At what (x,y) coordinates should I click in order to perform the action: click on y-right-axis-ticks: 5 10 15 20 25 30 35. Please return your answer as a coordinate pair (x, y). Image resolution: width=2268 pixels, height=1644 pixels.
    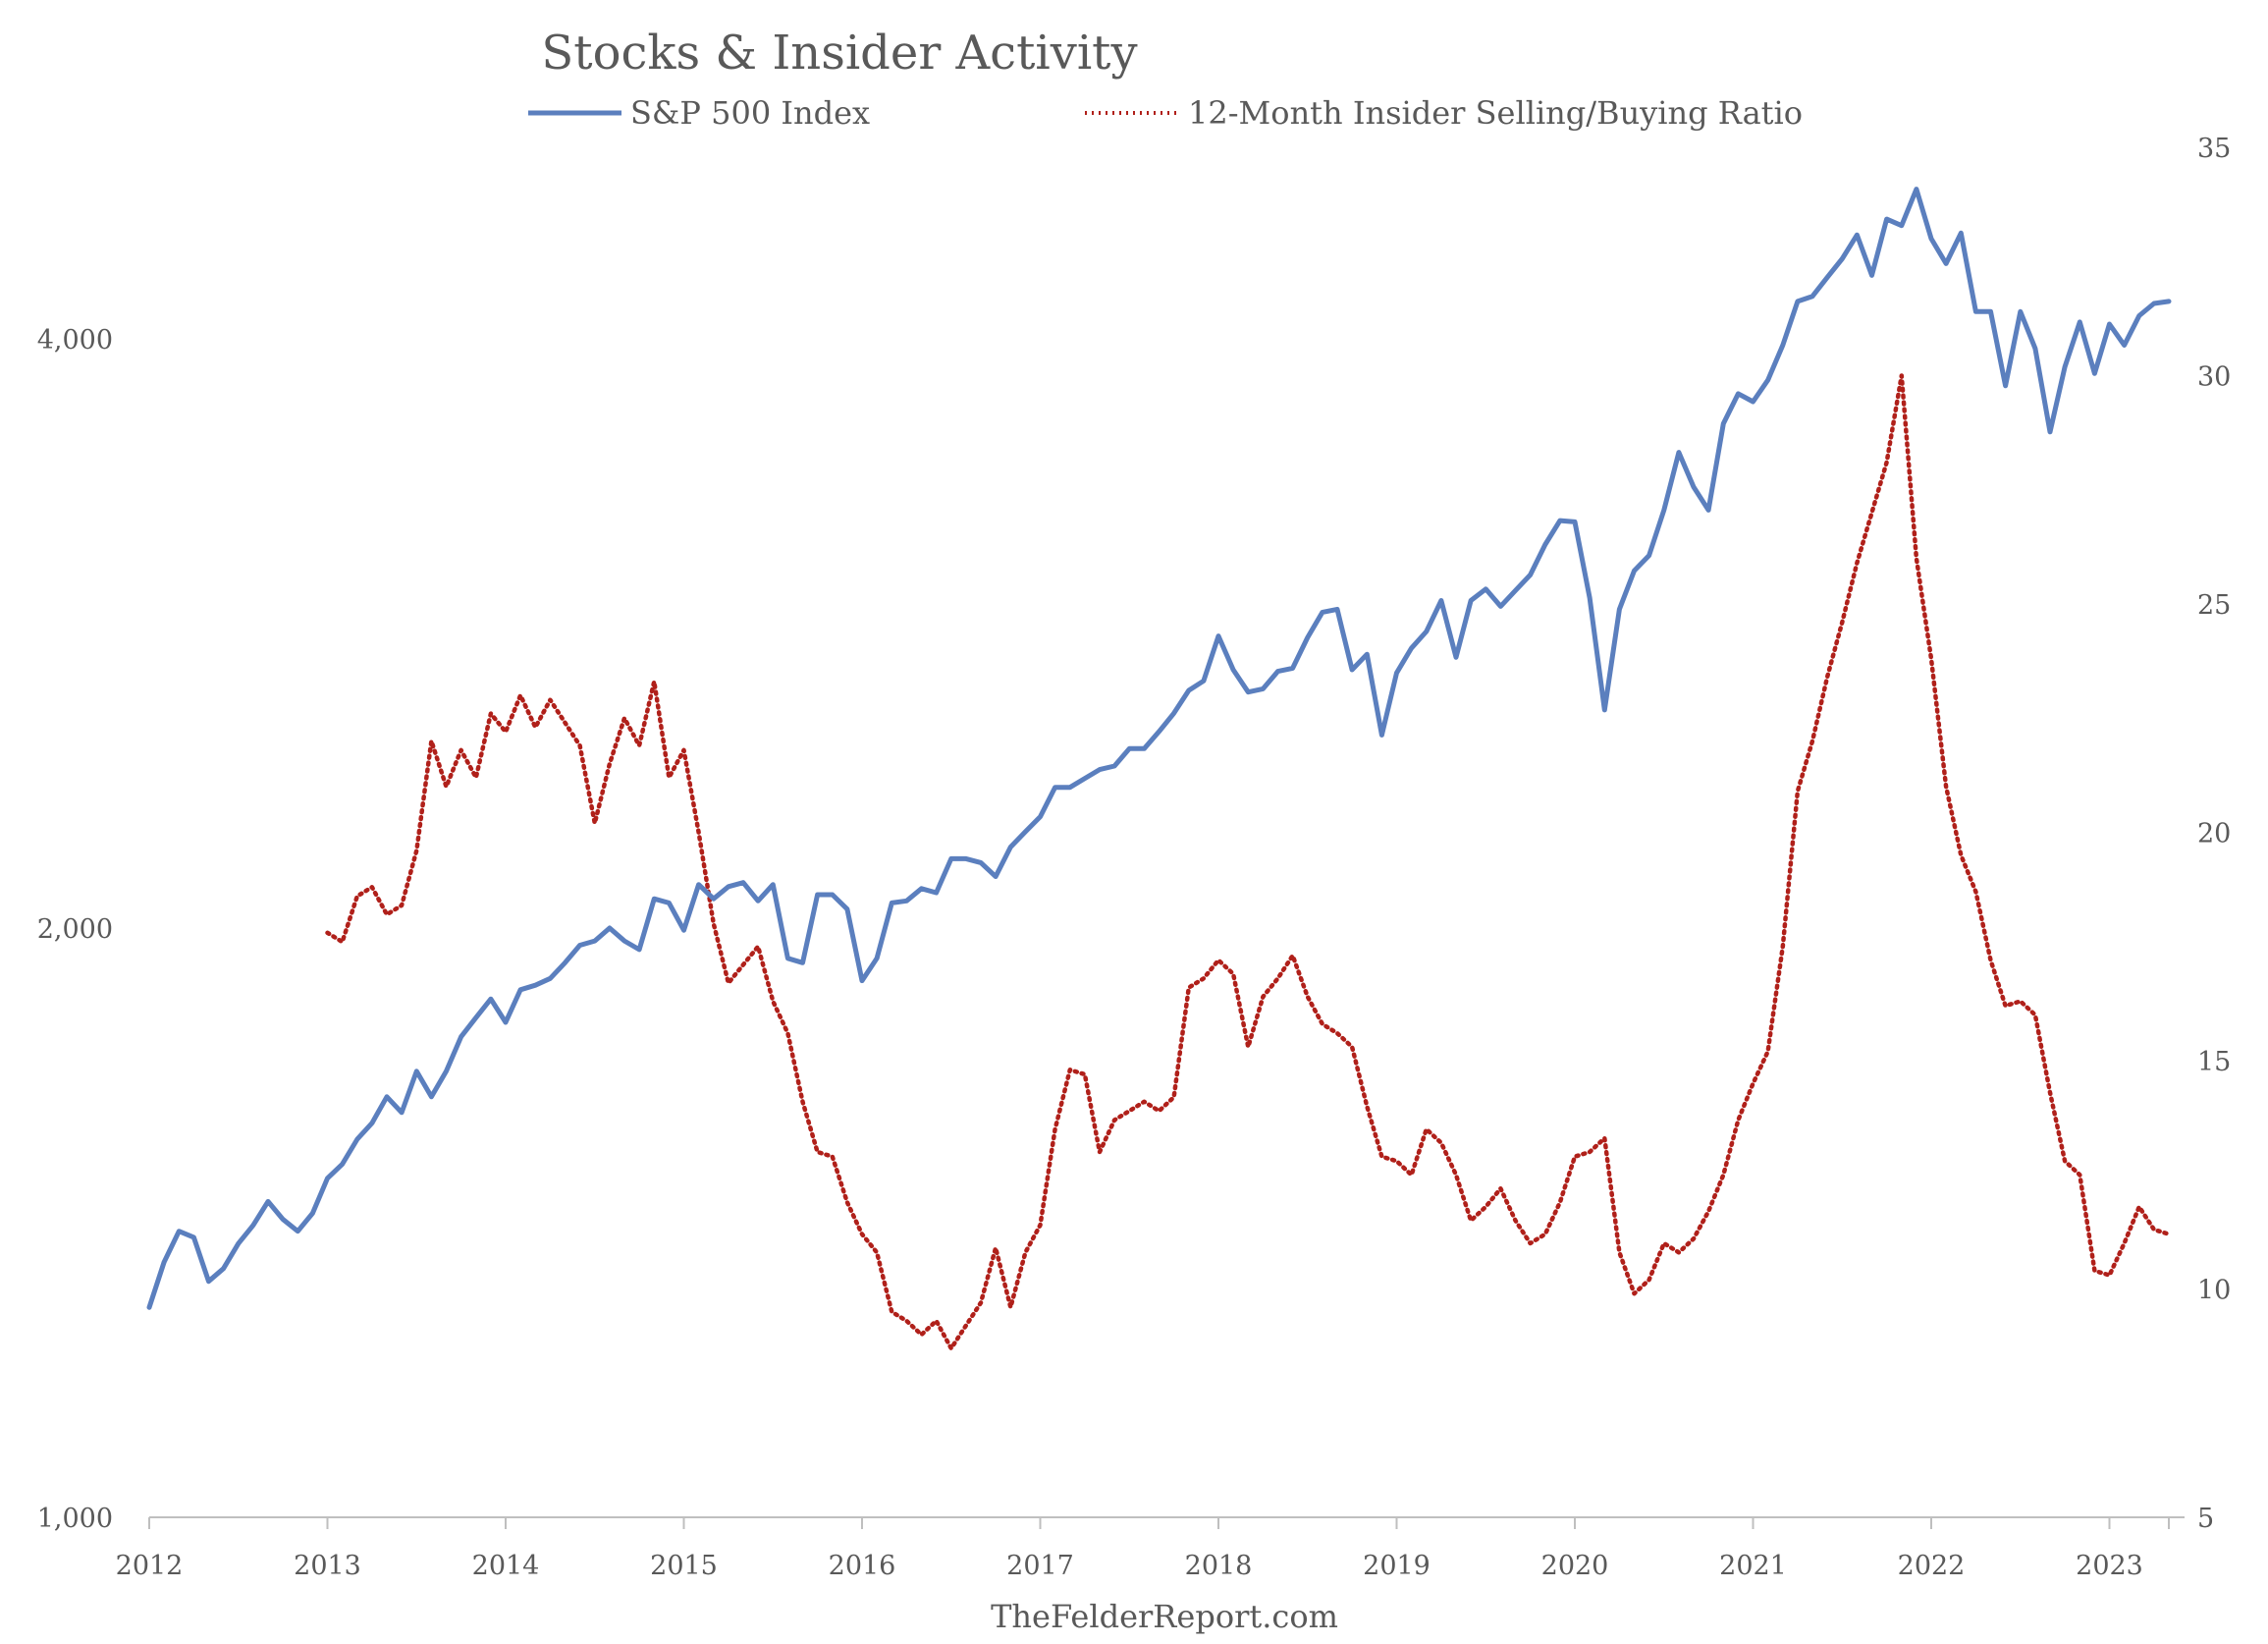
    Looking at the image, I should click on (2214, 834).